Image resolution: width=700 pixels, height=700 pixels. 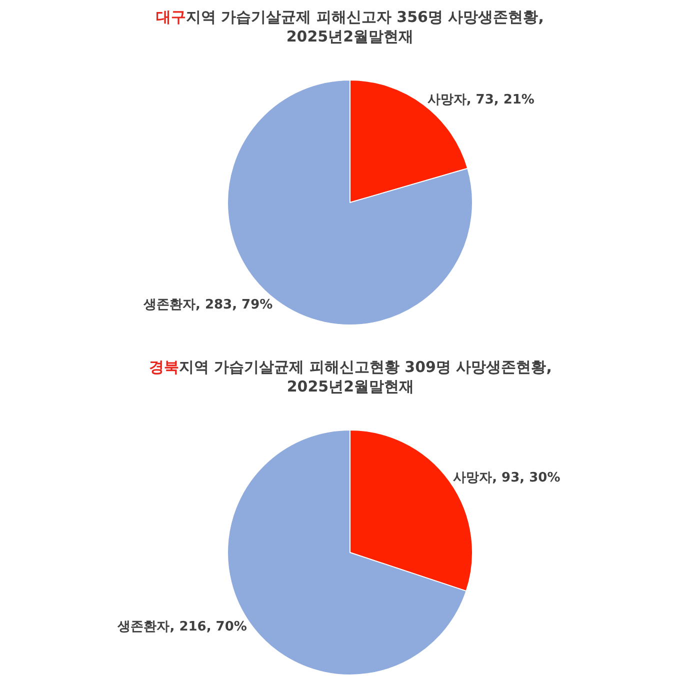 I want to click on chart-title: 경북지역 가습기살균제 피해신고현황 309명 사망생존현황, 2025년2월말현재, so click(x=350, y=377).